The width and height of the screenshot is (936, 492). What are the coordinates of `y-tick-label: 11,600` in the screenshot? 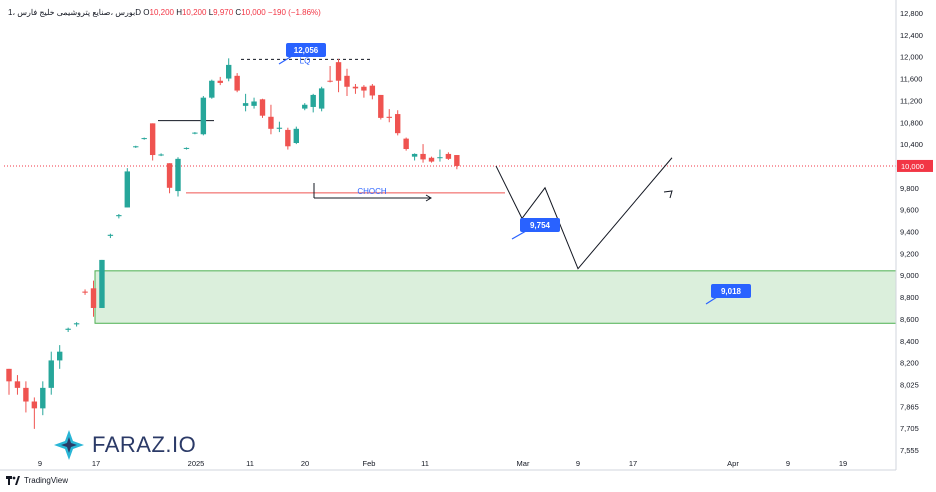 It's located at (911, 79).